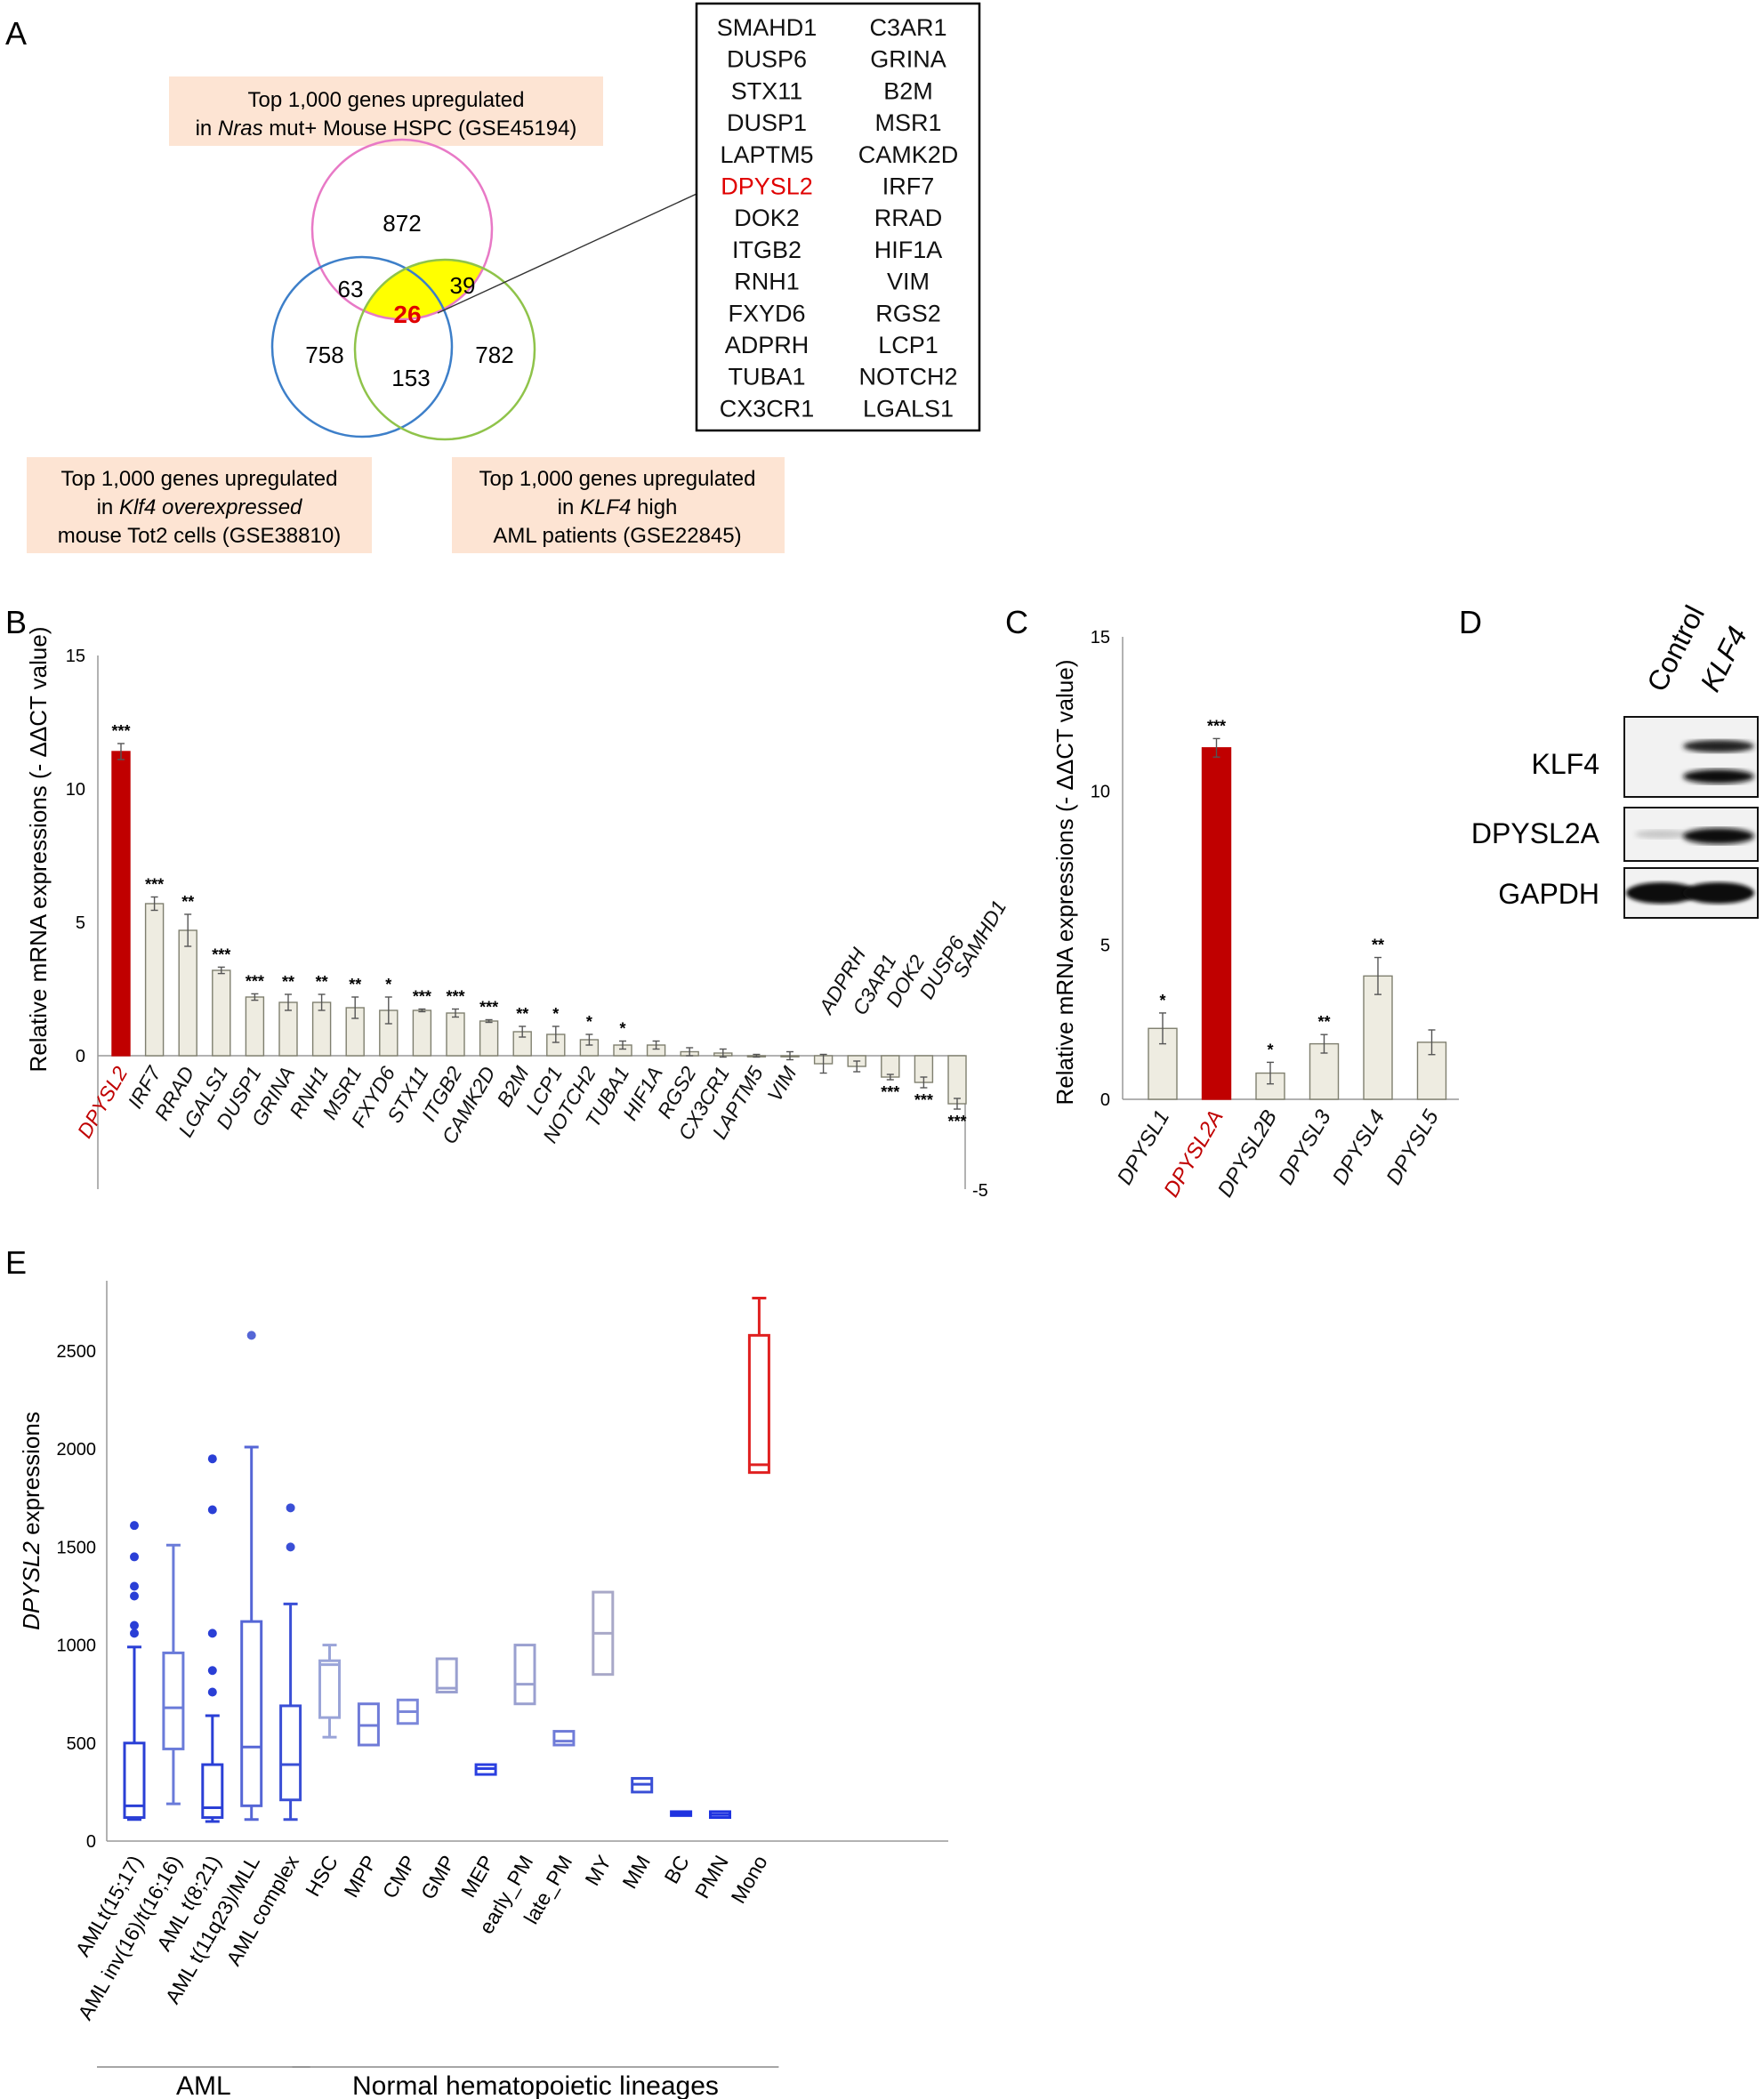  Describe the element at coordinates (446, 1559) in the screenshot. I see `chart-e-boxes` at that location.